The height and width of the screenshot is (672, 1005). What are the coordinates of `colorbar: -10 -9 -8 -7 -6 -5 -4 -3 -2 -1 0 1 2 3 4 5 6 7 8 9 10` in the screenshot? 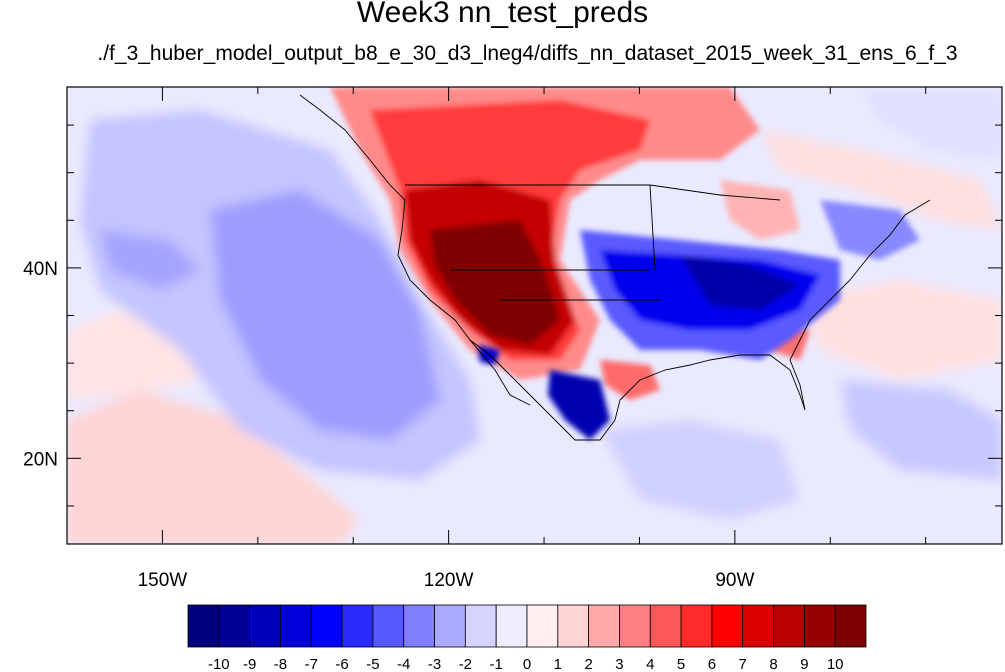 It's located at (527, 638).